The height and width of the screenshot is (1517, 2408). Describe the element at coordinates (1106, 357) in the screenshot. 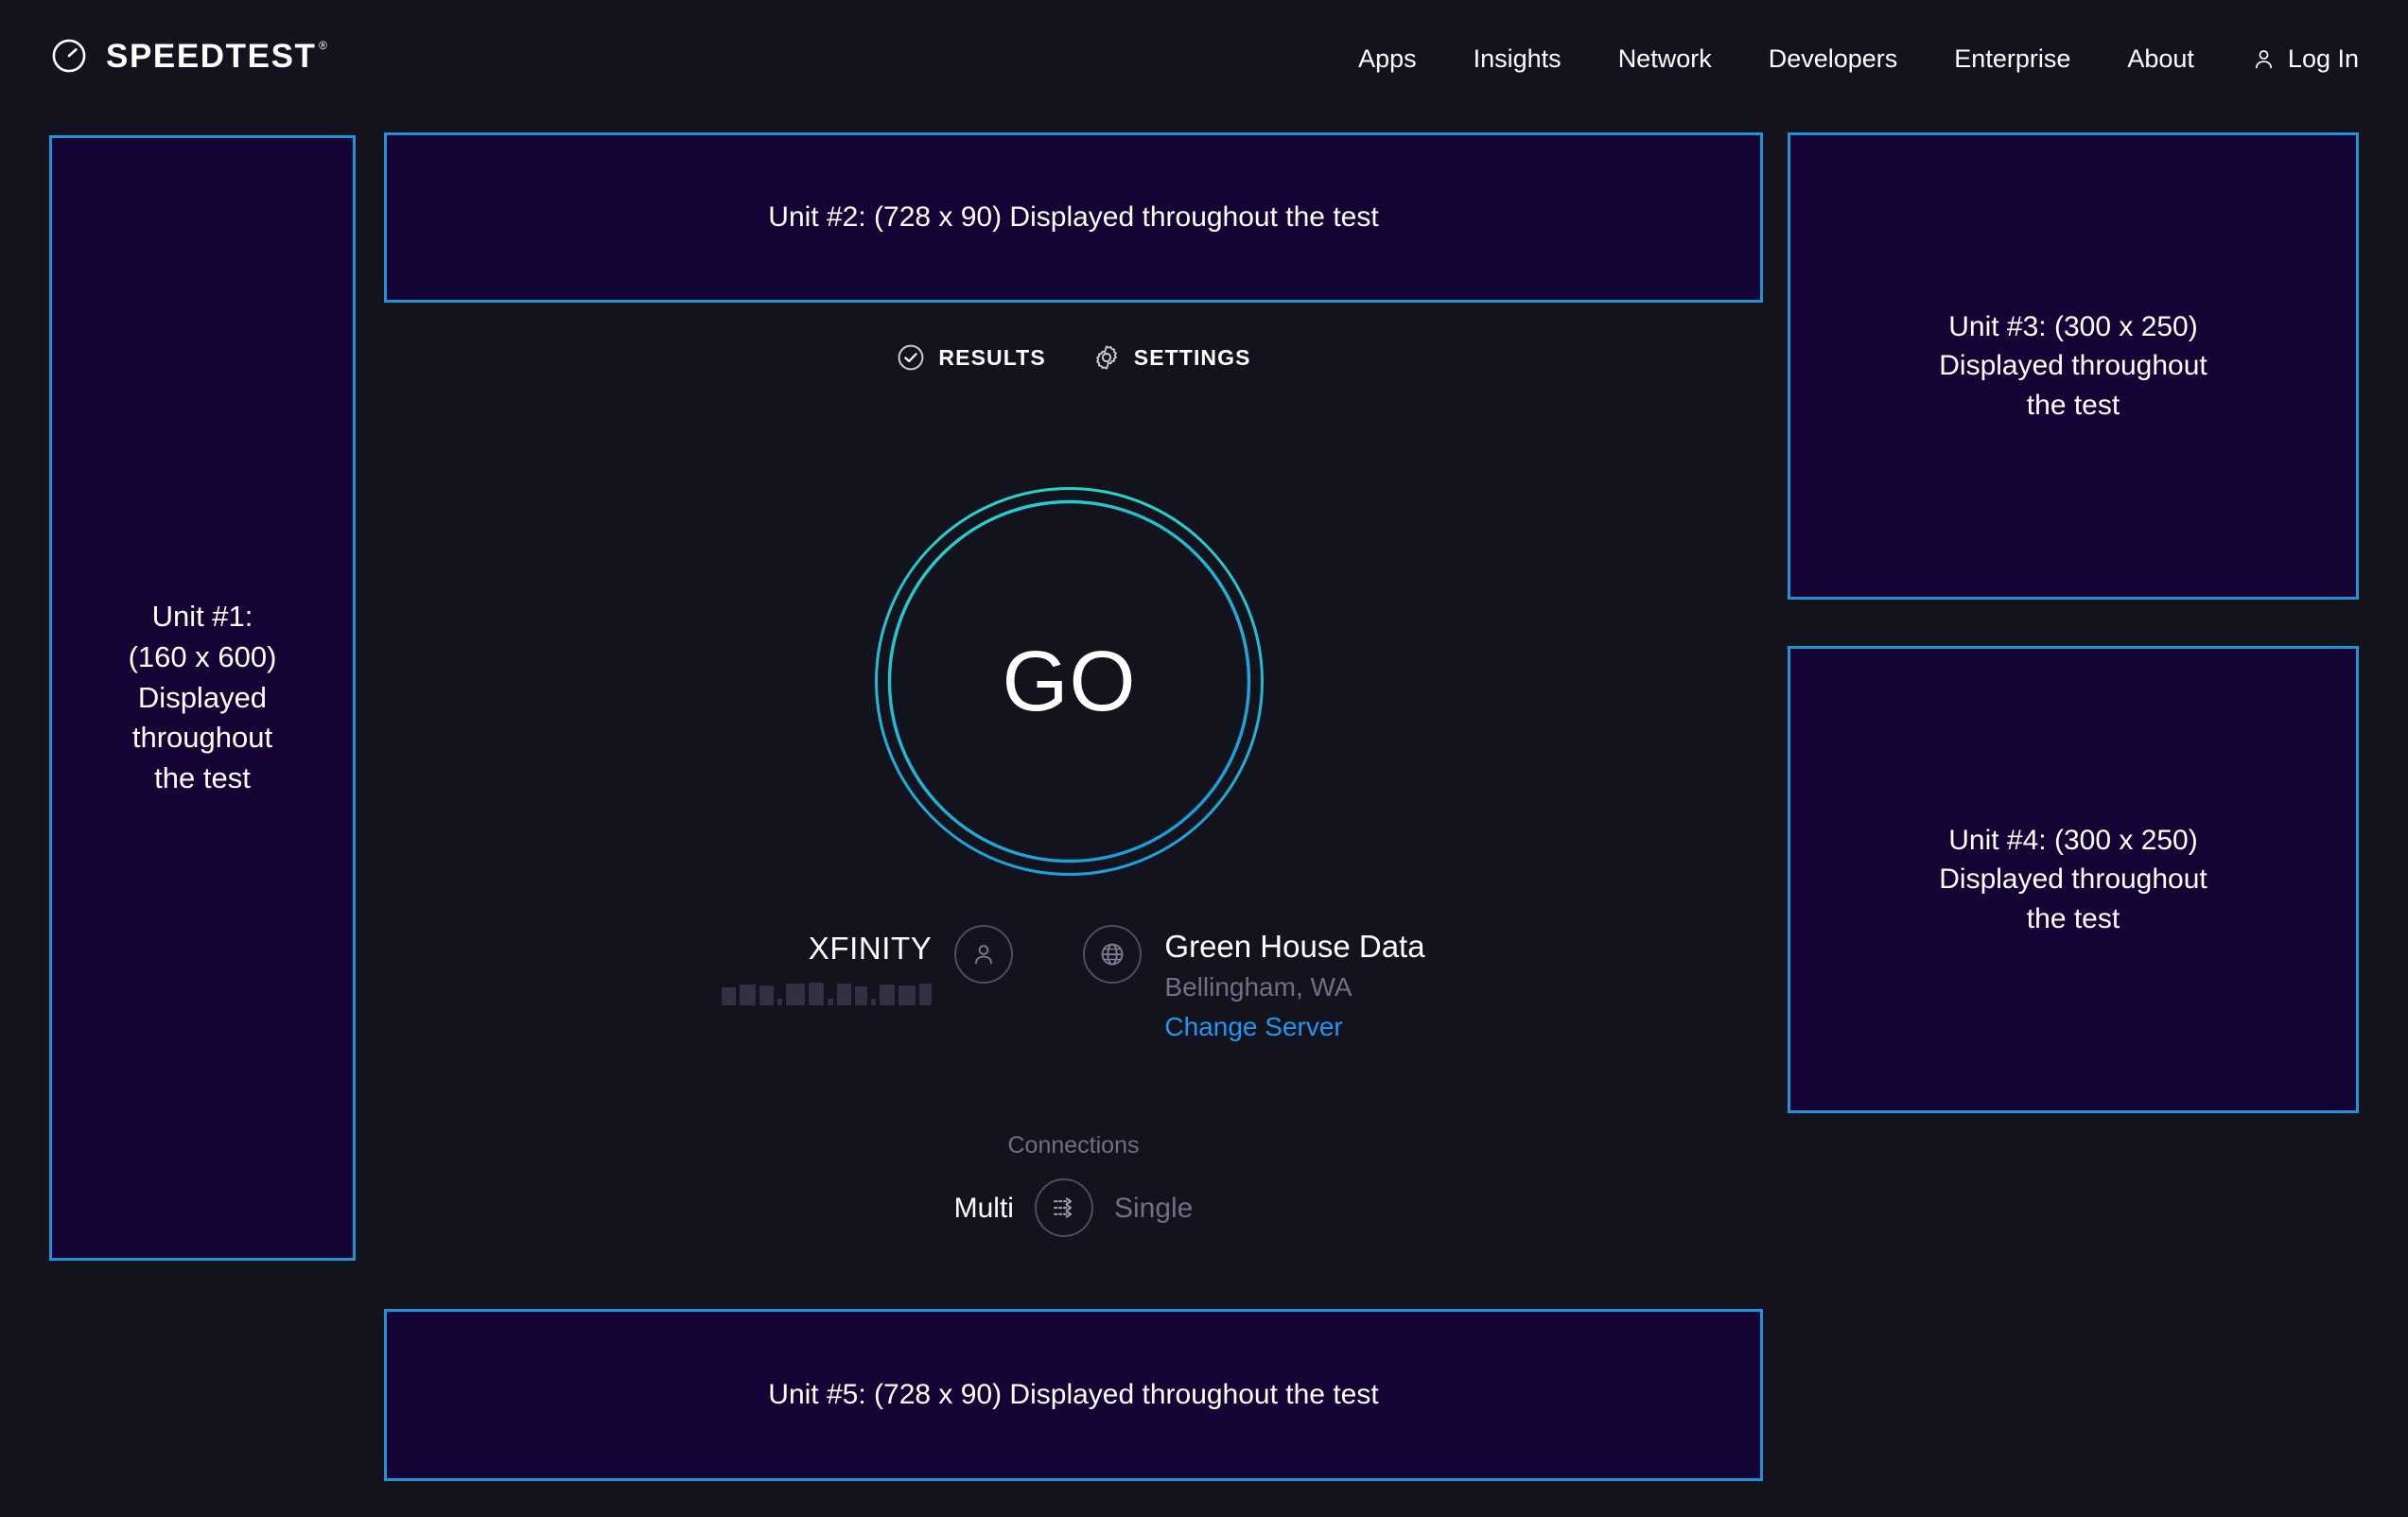

I see `gear-icon` at that location.